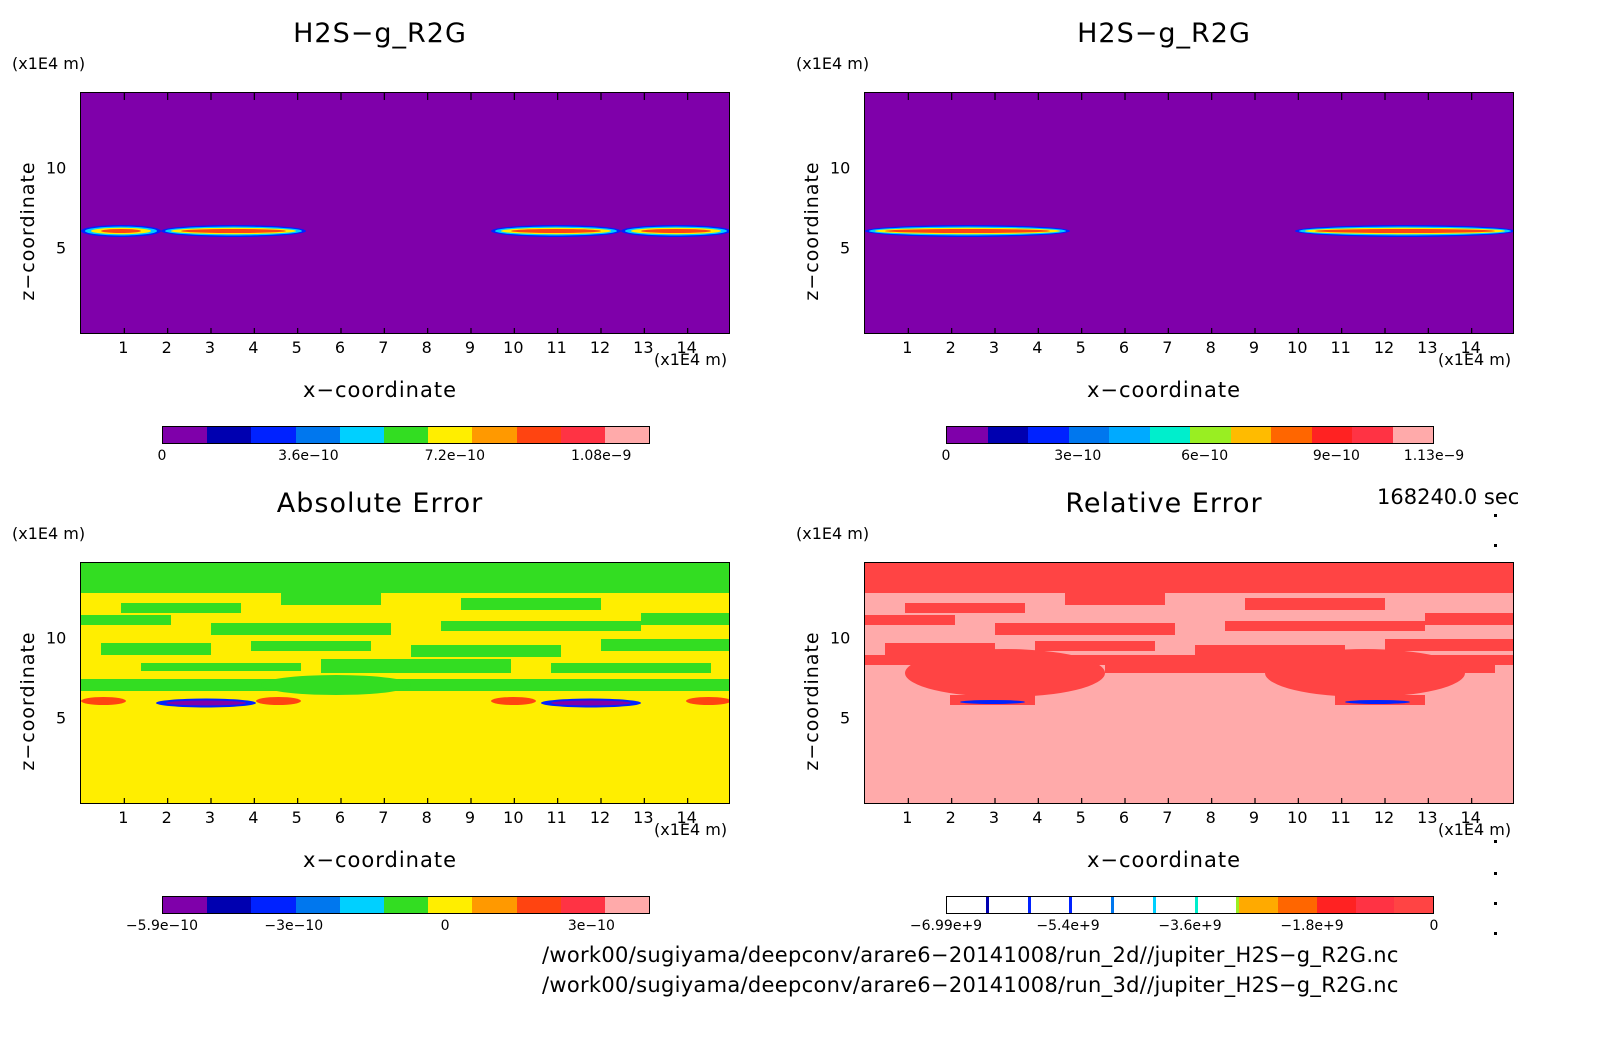 The width and height of the screenshot is (1604, 1054). What do you see at coordinates (1037, 817) in the screenshot?
I see `x-tick-label: 4` at bounding box center [1037, 817].